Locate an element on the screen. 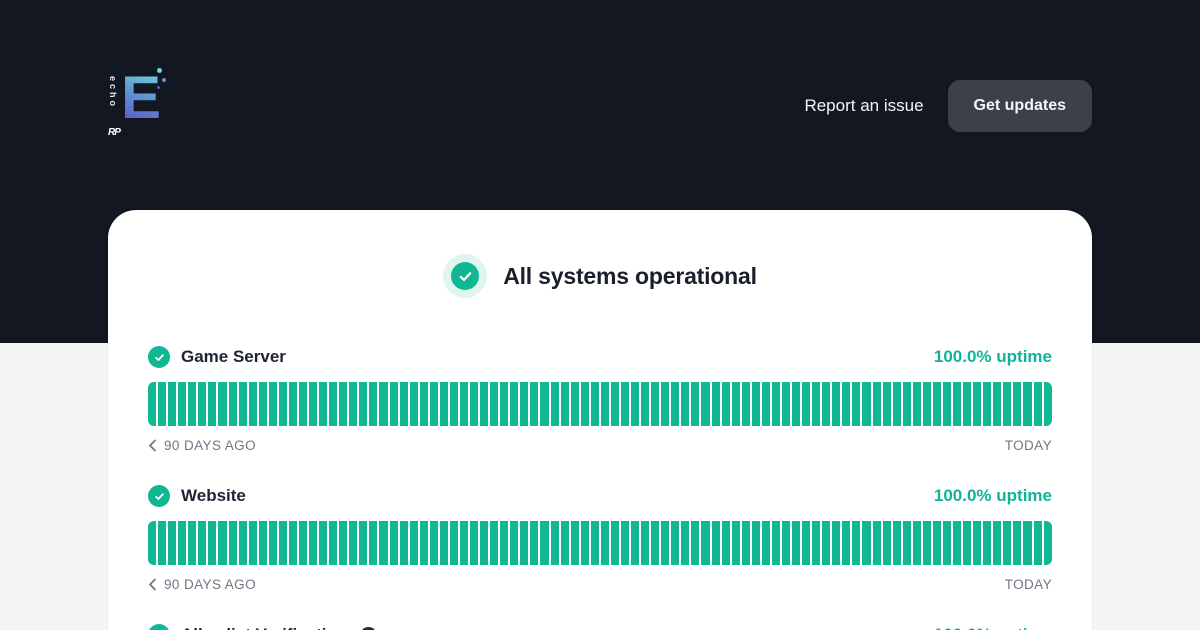 This screenshot has width=1200, height=630. report-issue-link: Report an issue is located at coordinates (864, 105).